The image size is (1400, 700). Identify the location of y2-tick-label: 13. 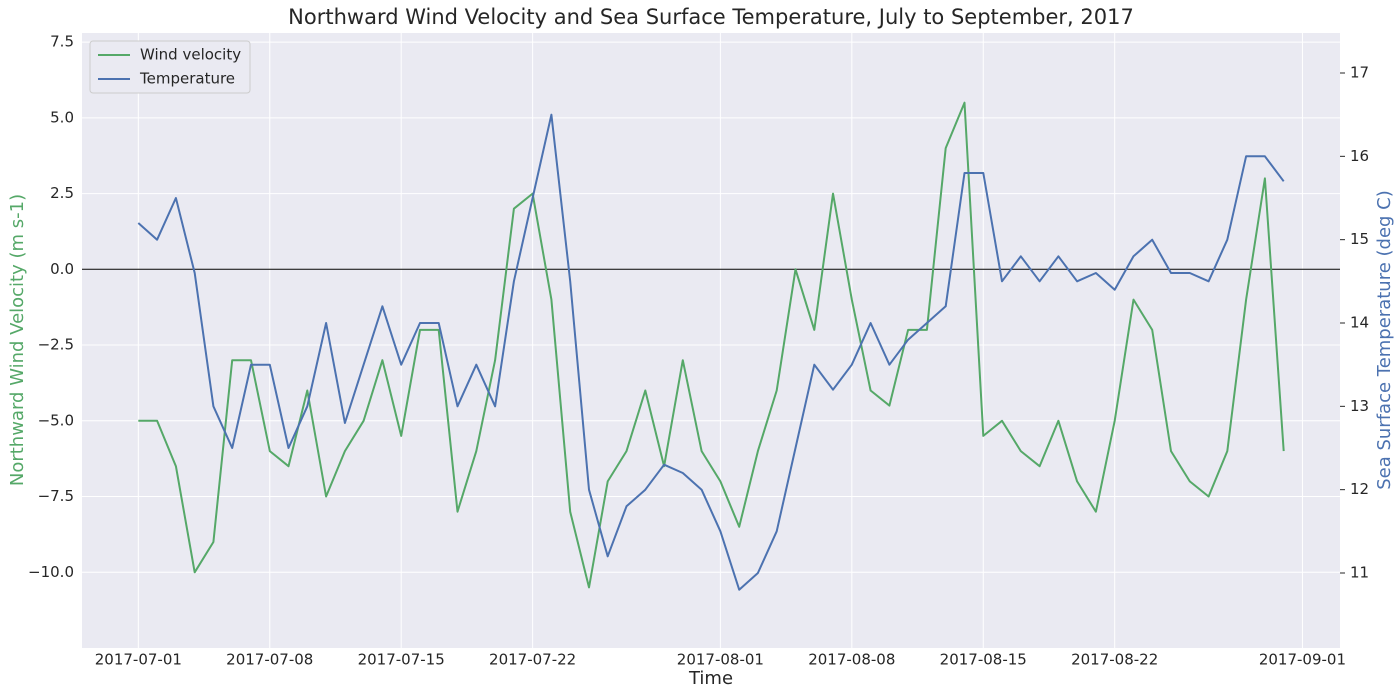
(1359, 406).